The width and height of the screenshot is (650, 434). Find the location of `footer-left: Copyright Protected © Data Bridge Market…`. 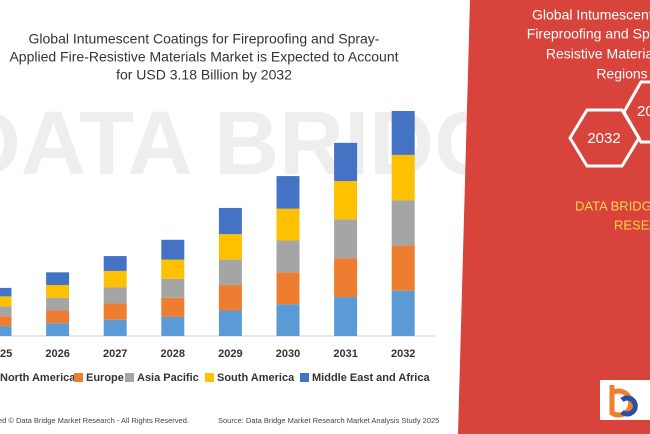

footer-left: Copyright Protected © Data Bridge Market… is located at coordinates (94, 420).